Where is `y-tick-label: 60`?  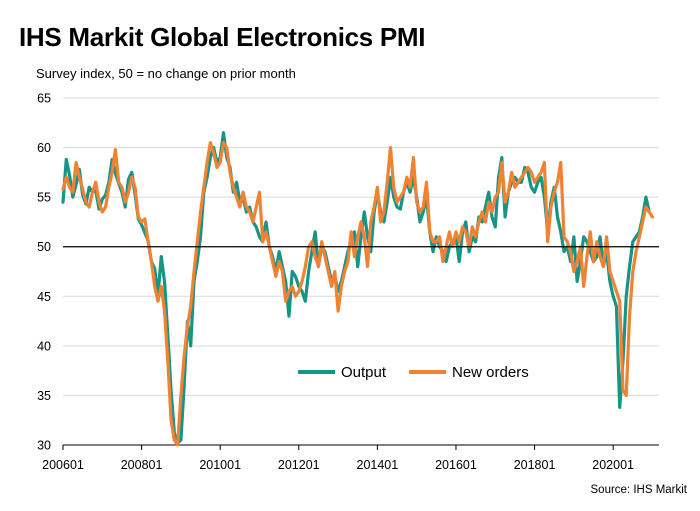
y-tick-label: 60 is located at coordinates (44, 148).